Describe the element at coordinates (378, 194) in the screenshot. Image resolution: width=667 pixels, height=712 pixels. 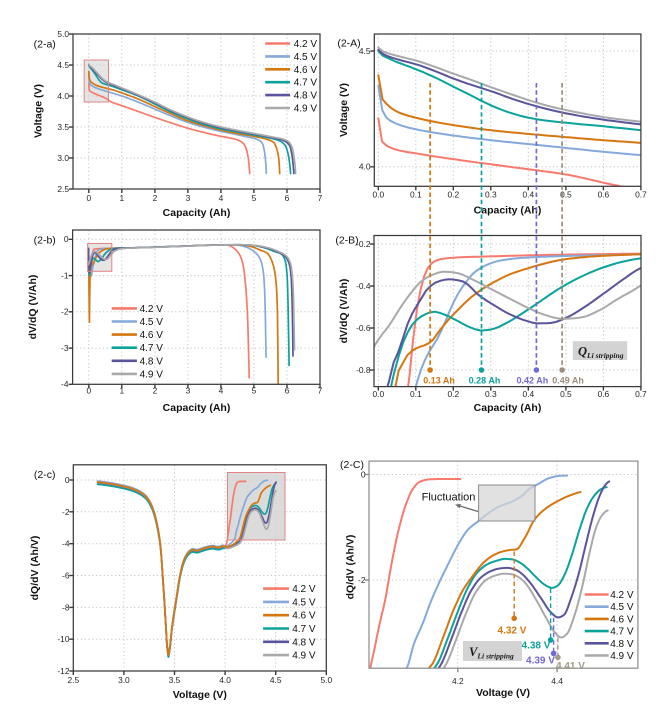
I see `svg-text: 0.0` at that location.